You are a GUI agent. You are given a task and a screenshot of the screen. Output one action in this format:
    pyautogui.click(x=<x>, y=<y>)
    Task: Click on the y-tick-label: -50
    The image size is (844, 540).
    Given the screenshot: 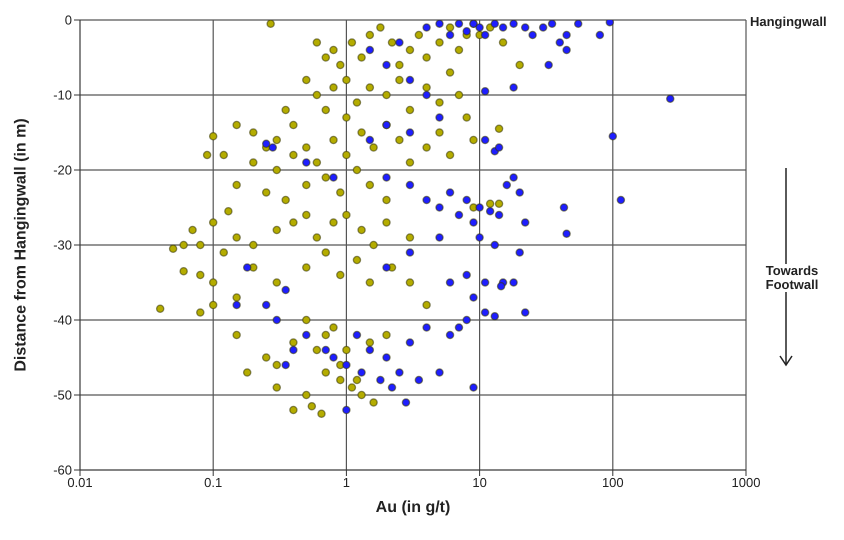 What is the action you would take?
    pyautogui.click(x=62, y=395)
    